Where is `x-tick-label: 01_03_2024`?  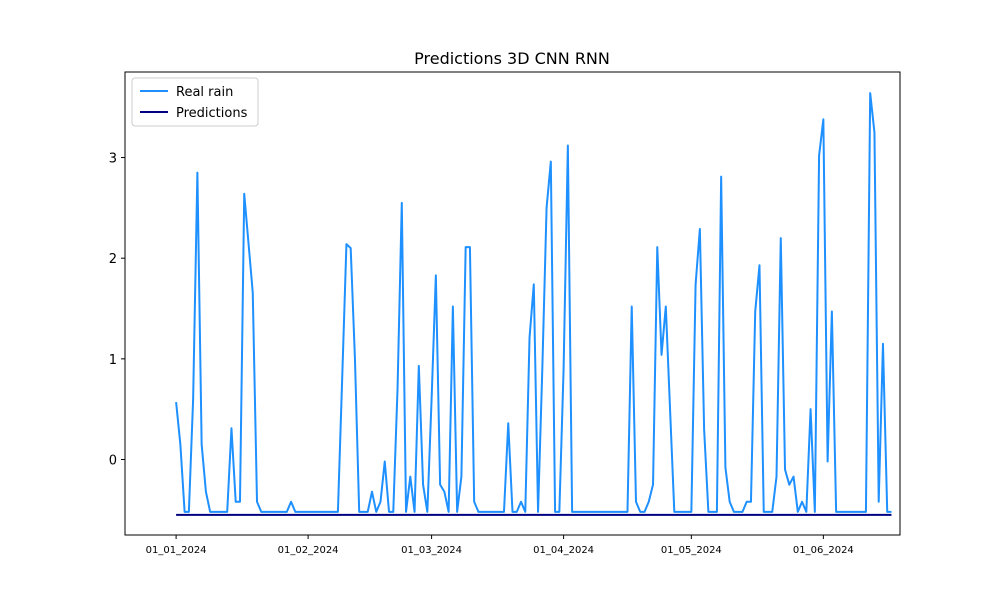
x-tick-label: 01_03_2024 is located at coordinates (431, 550).